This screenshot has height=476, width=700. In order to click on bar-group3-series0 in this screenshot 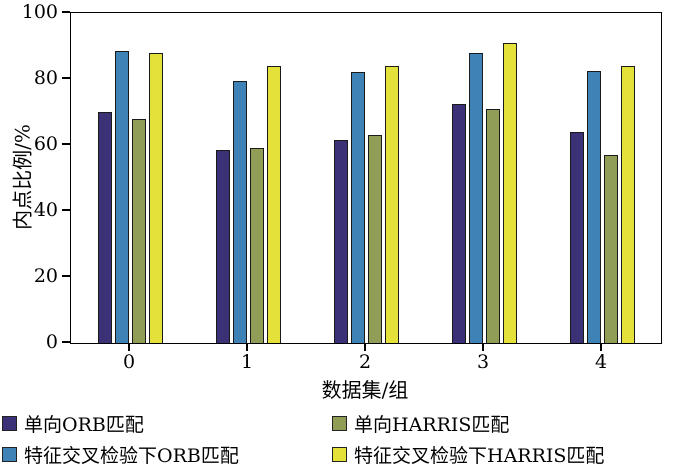, I will do `click(458, 223)`.